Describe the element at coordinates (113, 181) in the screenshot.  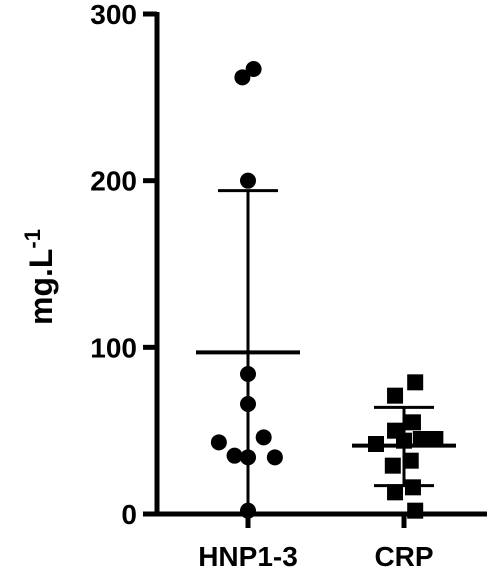
I see `y-tick-label: 200` at that location.